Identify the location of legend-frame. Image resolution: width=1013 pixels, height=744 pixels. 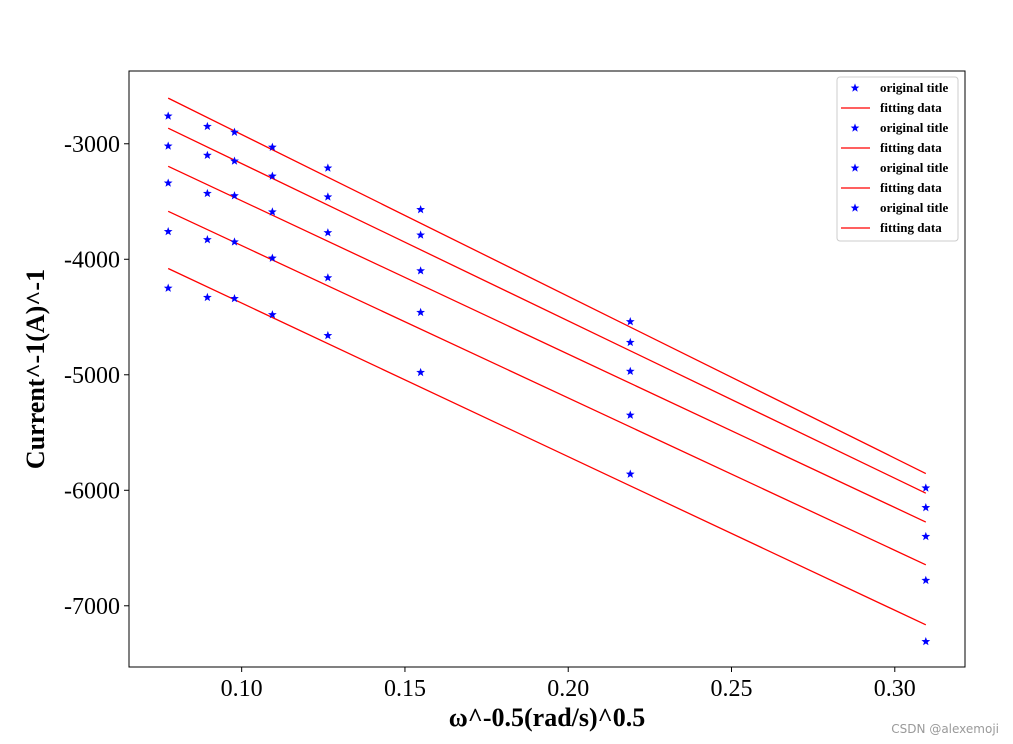
(897, 159).